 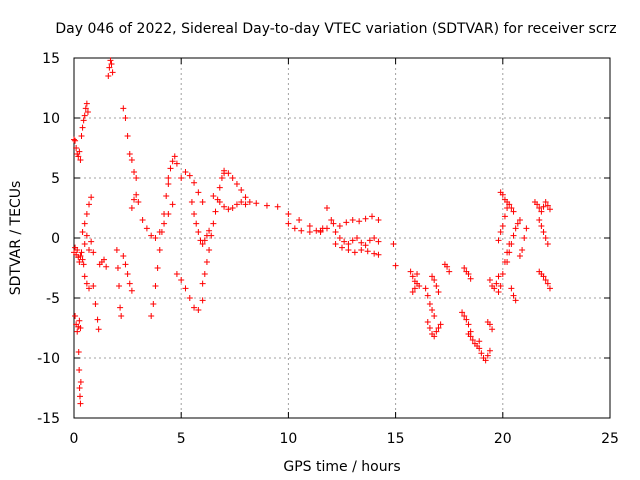 What do you see at coordinates (503, 439) in the screenshot?
I see `x-tick-label: 20` at bounding box center [503, 439].